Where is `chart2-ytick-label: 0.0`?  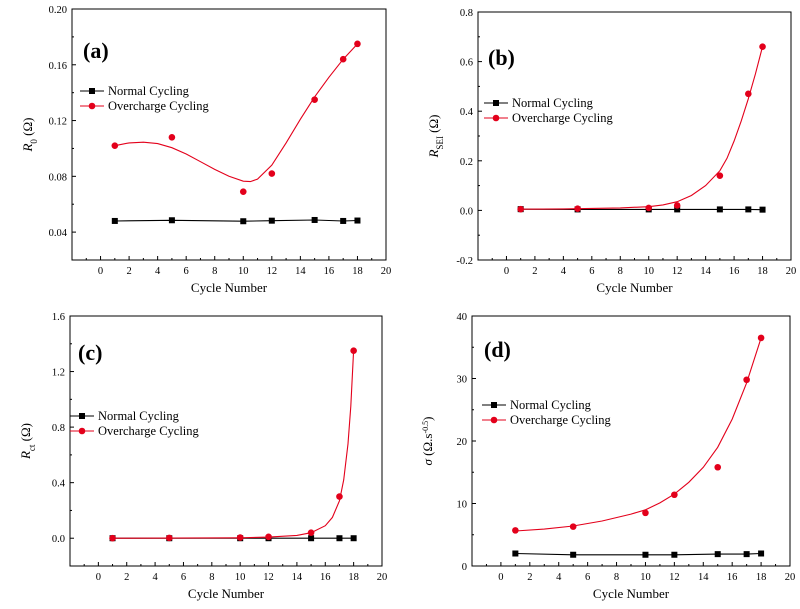 chart2-ytick-label: 0.0 is located at coordinates (466, 211).